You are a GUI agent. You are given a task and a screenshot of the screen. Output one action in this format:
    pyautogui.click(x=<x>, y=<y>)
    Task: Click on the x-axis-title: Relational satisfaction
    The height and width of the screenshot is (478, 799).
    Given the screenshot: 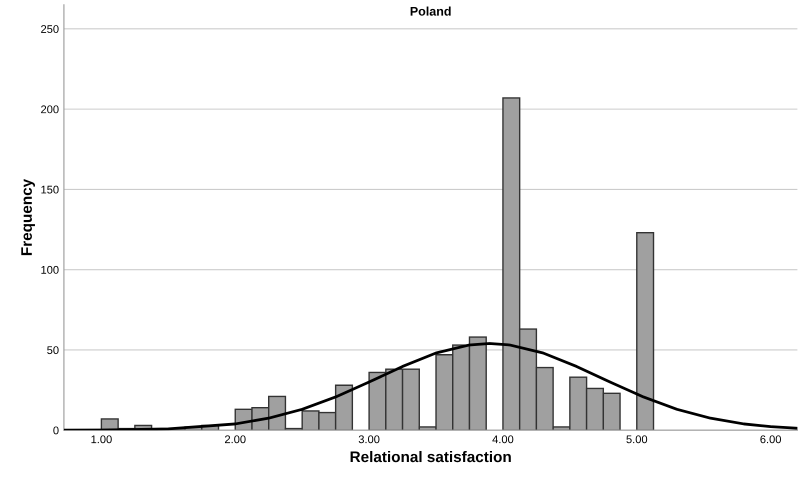 What is the action you would take?
    pyautogui.click(x=430, y=456)
    